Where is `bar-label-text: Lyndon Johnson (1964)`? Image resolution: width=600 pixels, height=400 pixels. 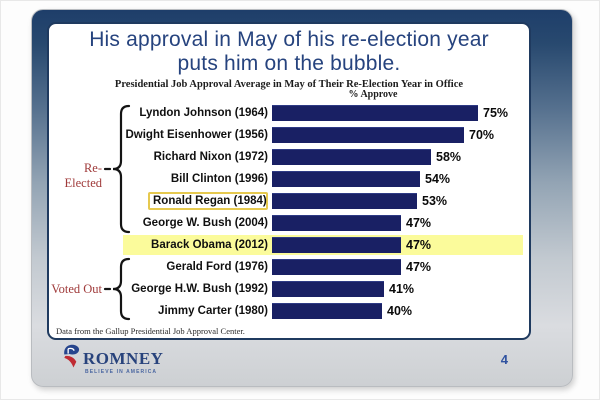 bar-label-text: Lyndon Johnson (1964) is located at coordinates (203, 113).